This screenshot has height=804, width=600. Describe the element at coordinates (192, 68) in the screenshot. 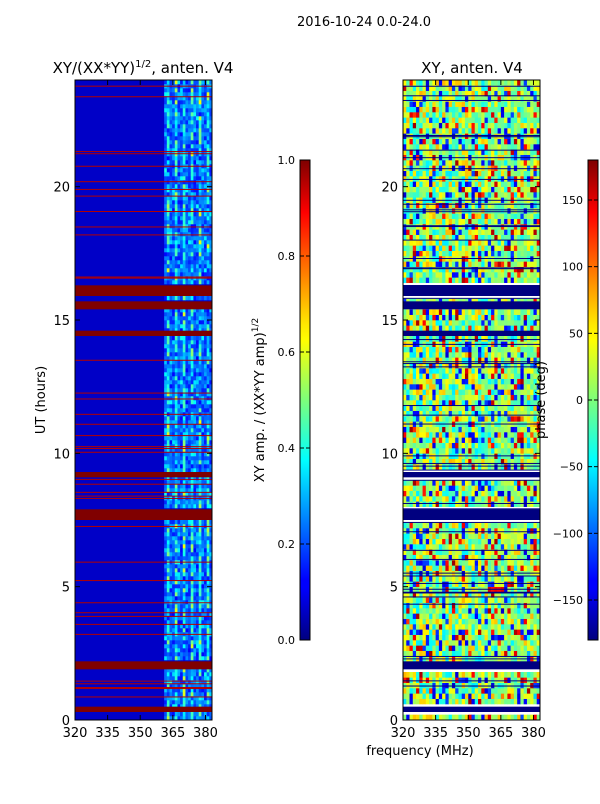

I see `amplitude-title-rest: , anten. V4` at that location.